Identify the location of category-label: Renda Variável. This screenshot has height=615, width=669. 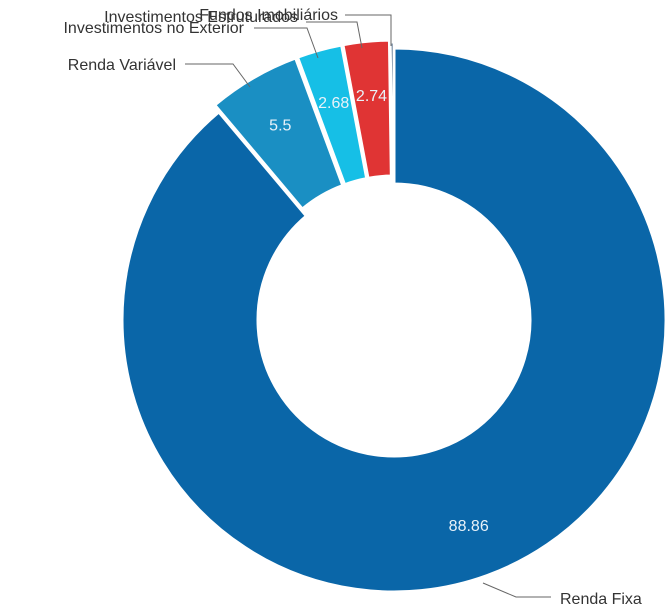
(122, 65).